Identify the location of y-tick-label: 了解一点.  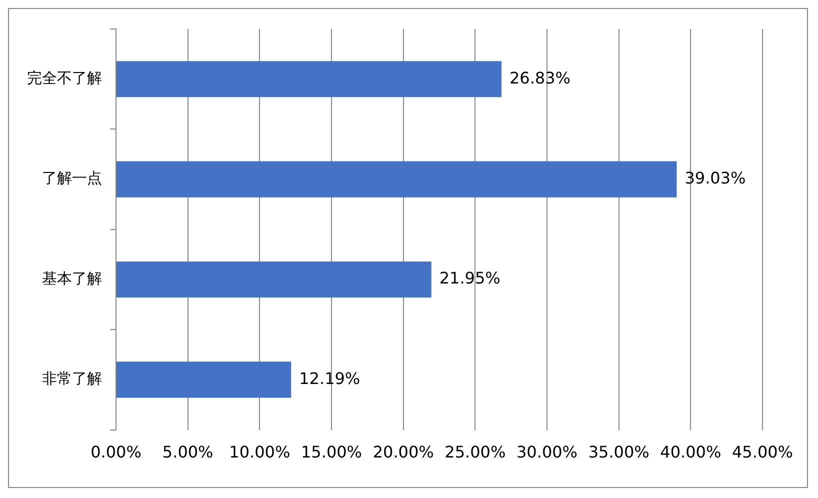
(72, 178).